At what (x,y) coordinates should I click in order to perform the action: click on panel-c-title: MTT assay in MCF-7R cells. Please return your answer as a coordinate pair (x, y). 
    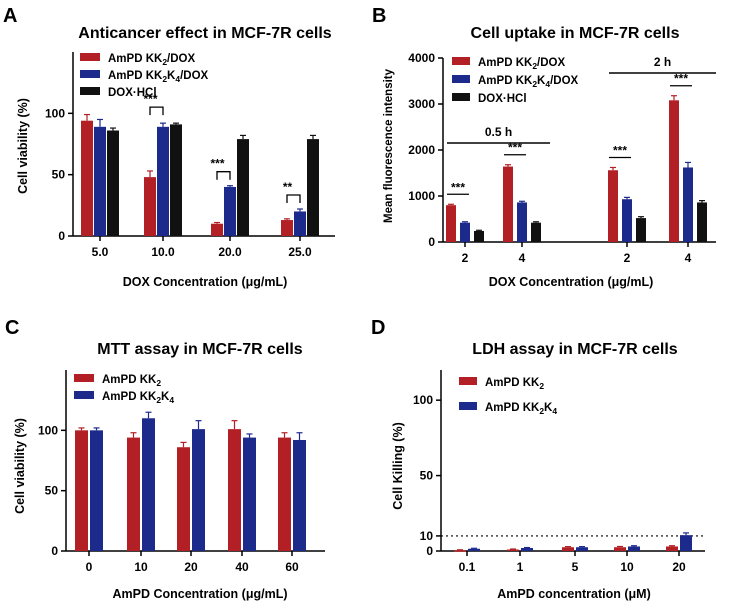
    Looking at the image, I should click on (199, 349).